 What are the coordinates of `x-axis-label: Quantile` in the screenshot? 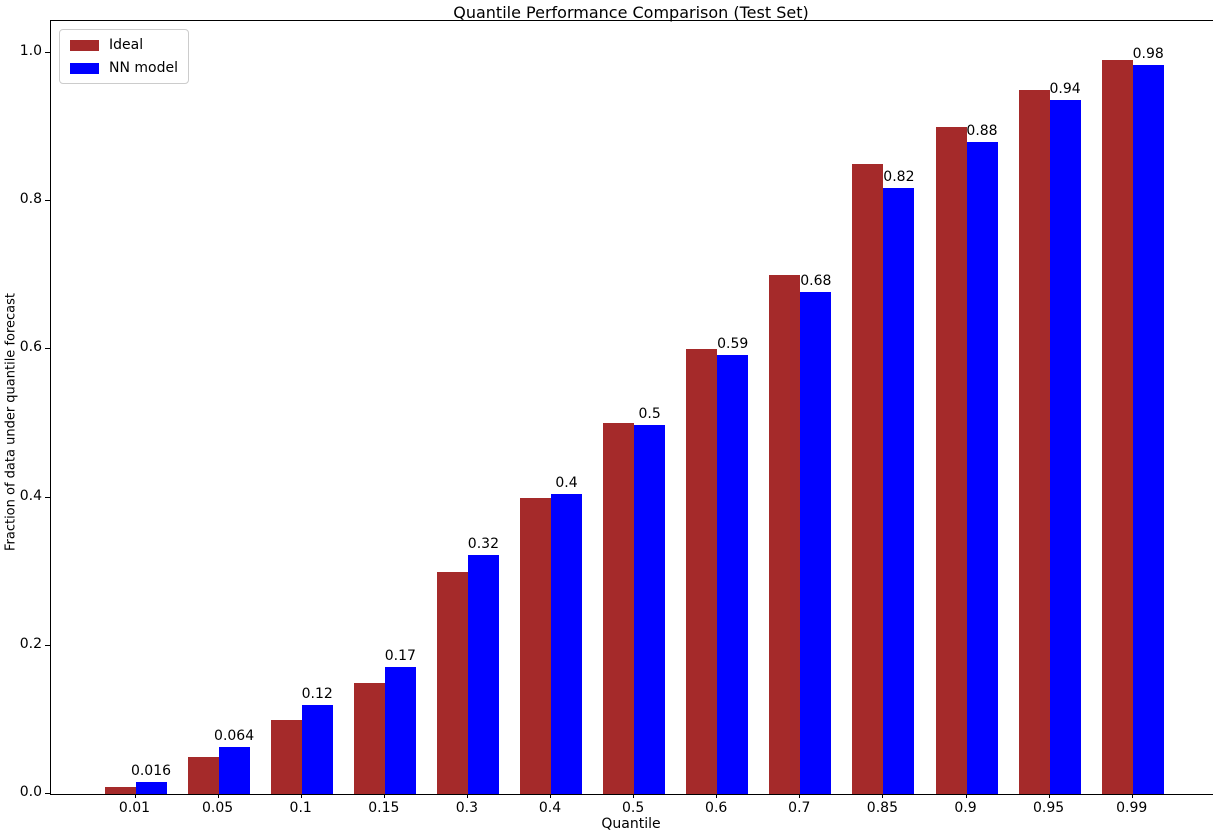 It's located at (631, 824).